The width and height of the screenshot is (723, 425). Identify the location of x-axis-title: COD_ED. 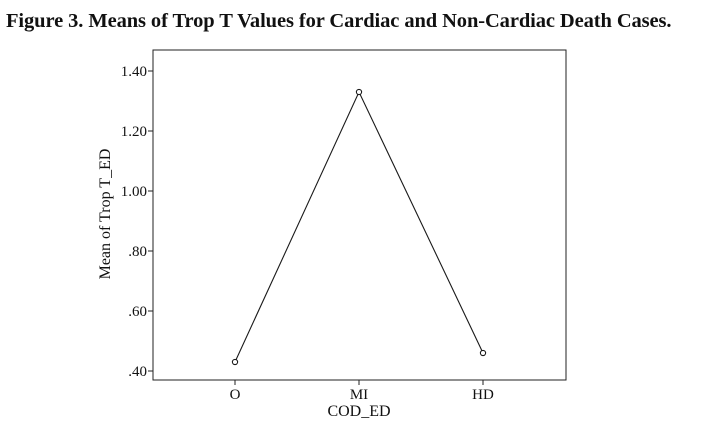
(358, 411).